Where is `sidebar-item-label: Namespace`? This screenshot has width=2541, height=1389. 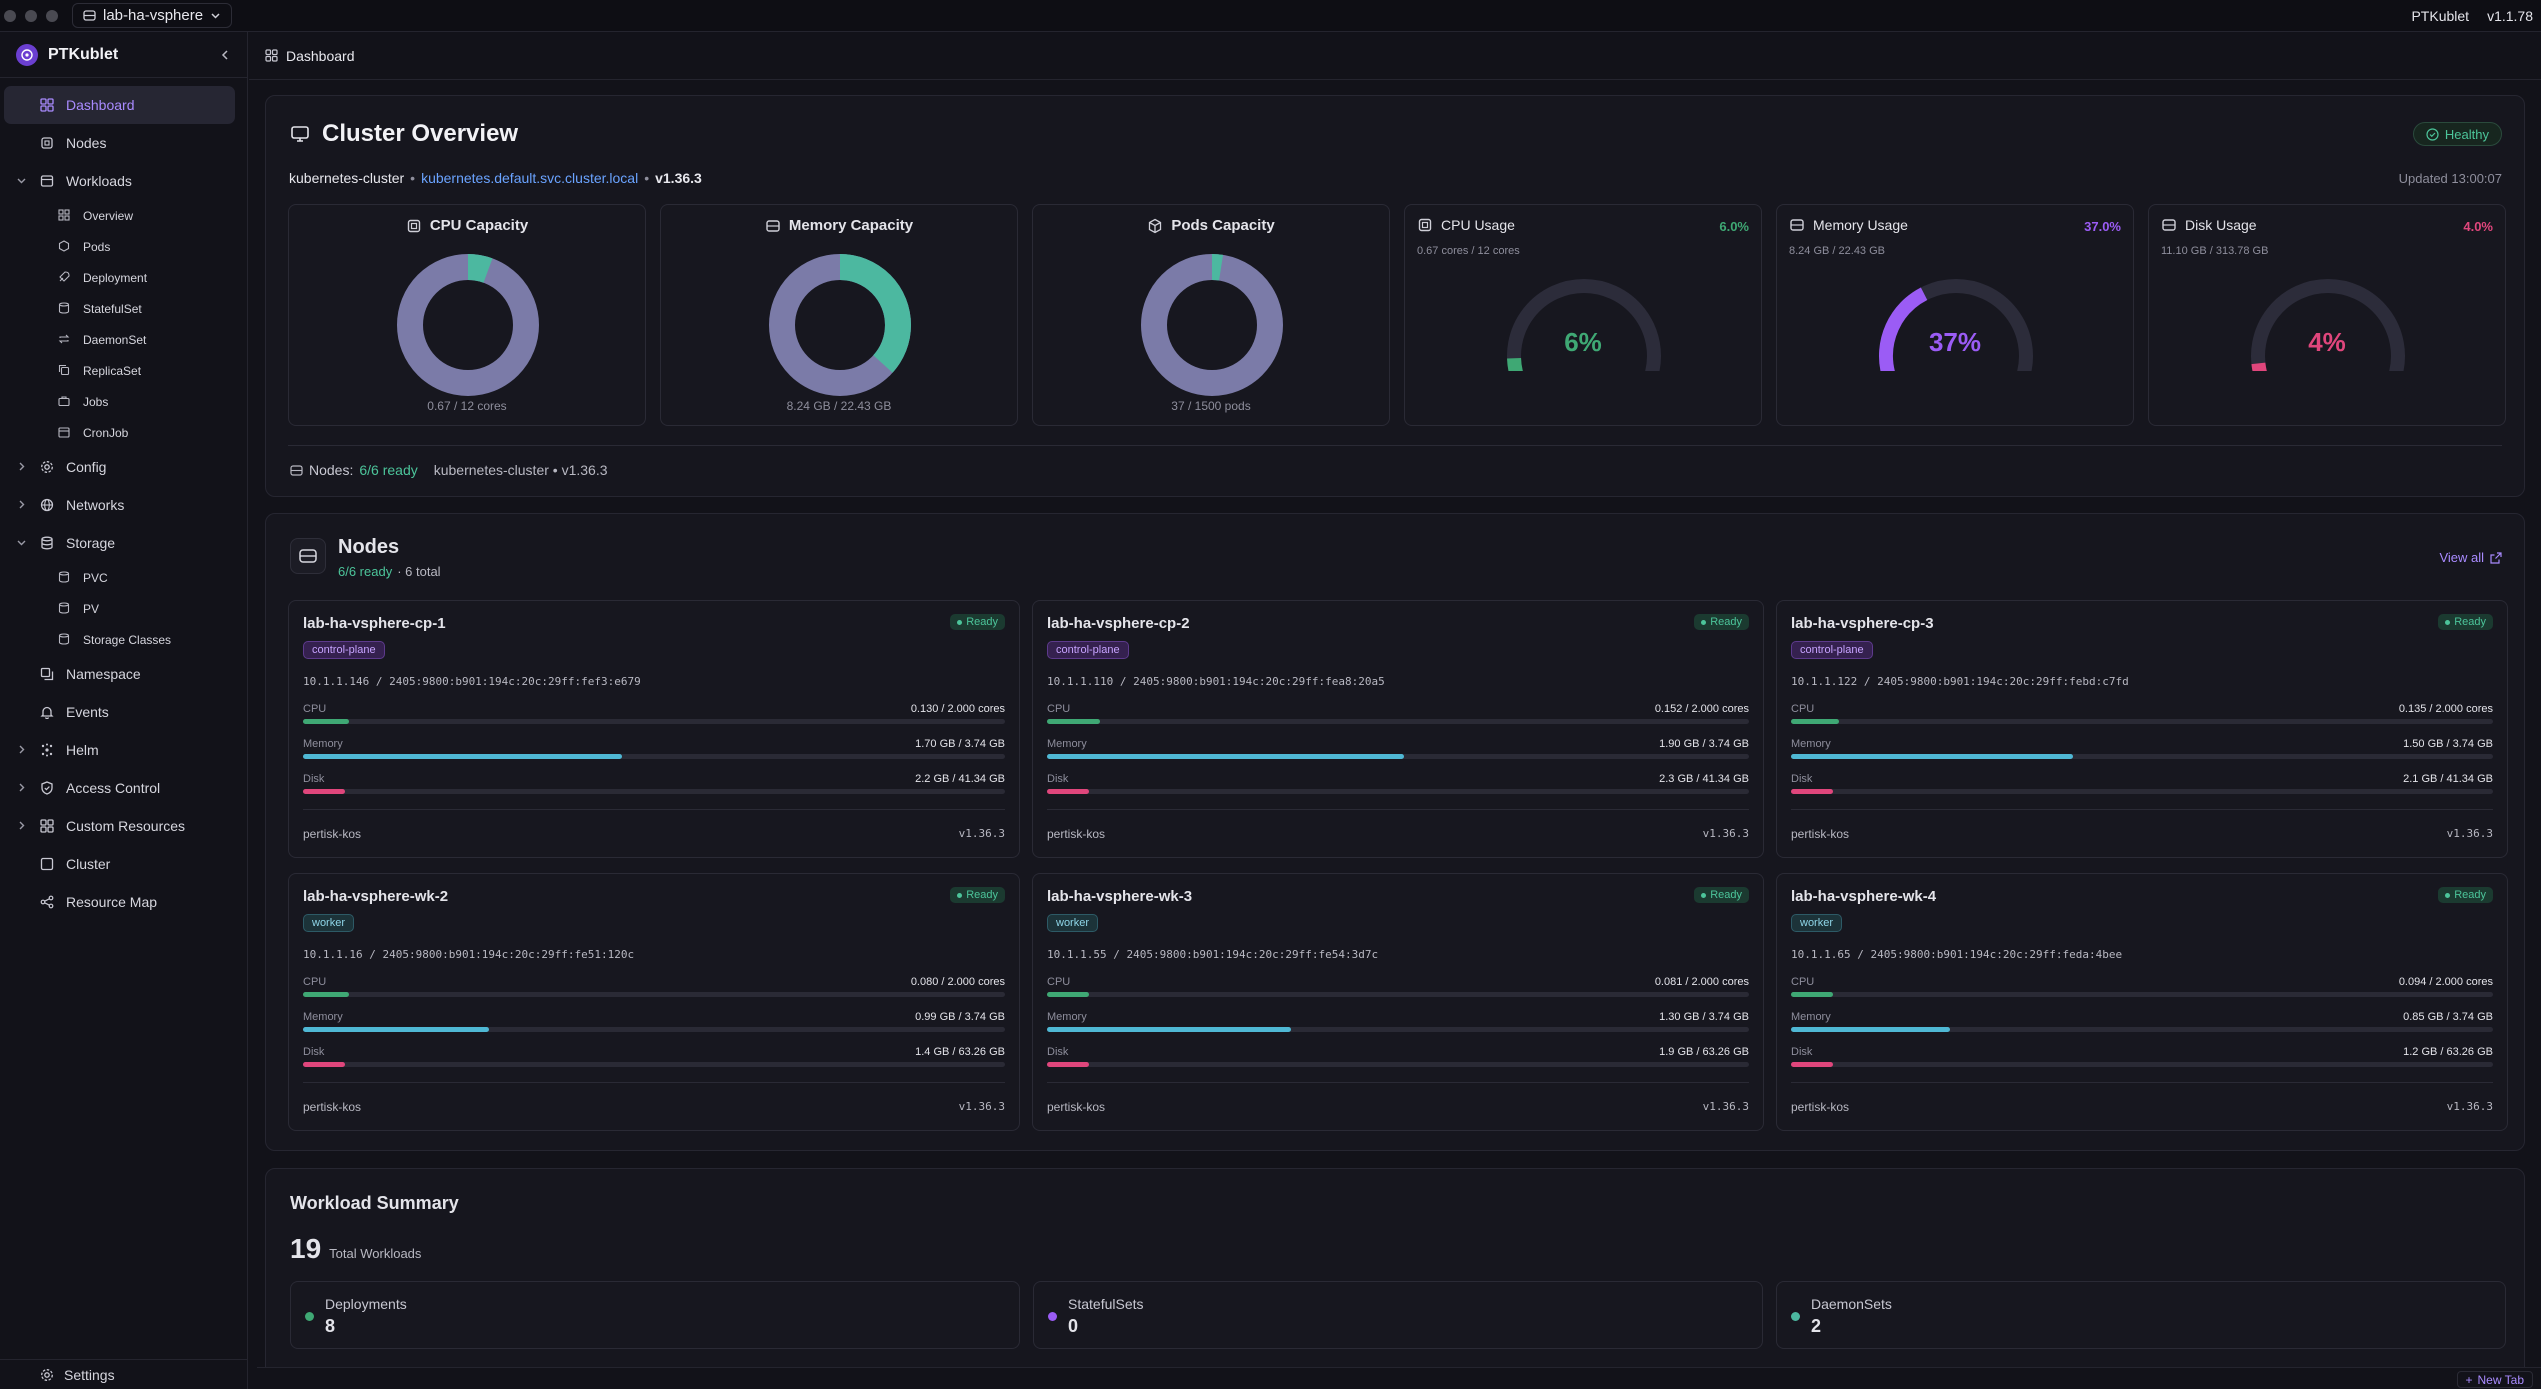
sidebar-item-label: Namespace is located at coordinates (103, 674).